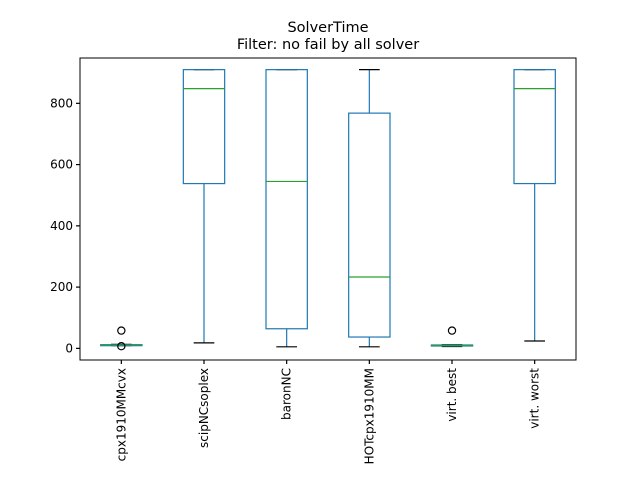 The width and height of the screenshot is (640, 480). Describe the element at coordinates (204, 408) in the screenshot. I see `x-tick-label: scipNCsoplex` at that location.